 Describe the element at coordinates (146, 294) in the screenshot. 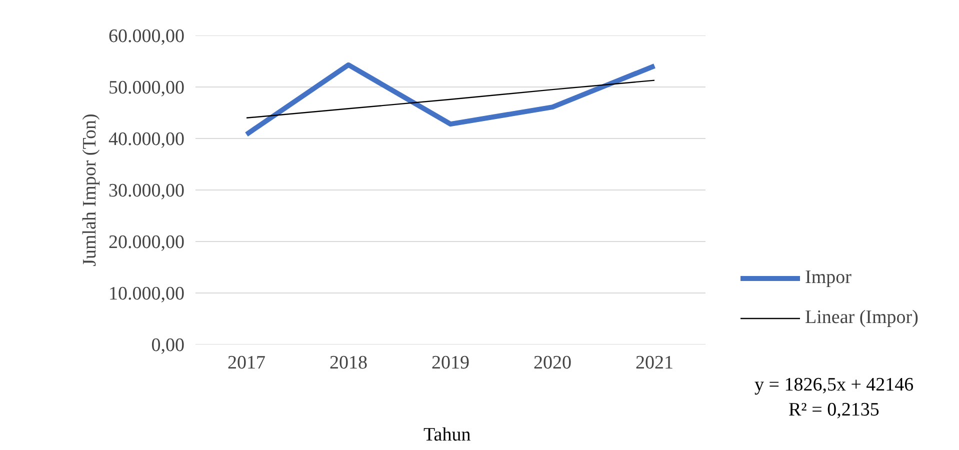

I see `y-tick-label: 10.000,00` at that location.